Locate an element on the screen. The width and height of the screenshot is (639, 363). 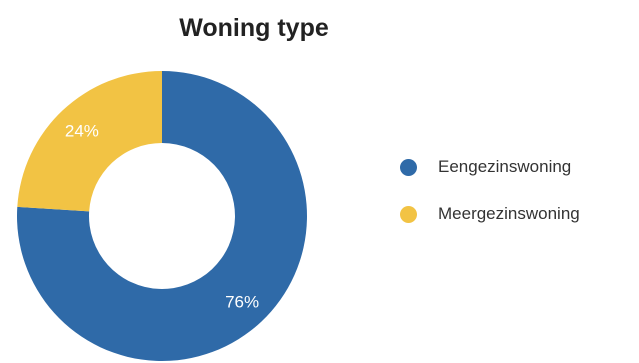
donut-slice-meergezinswoning is located at coordinates (89, 141).